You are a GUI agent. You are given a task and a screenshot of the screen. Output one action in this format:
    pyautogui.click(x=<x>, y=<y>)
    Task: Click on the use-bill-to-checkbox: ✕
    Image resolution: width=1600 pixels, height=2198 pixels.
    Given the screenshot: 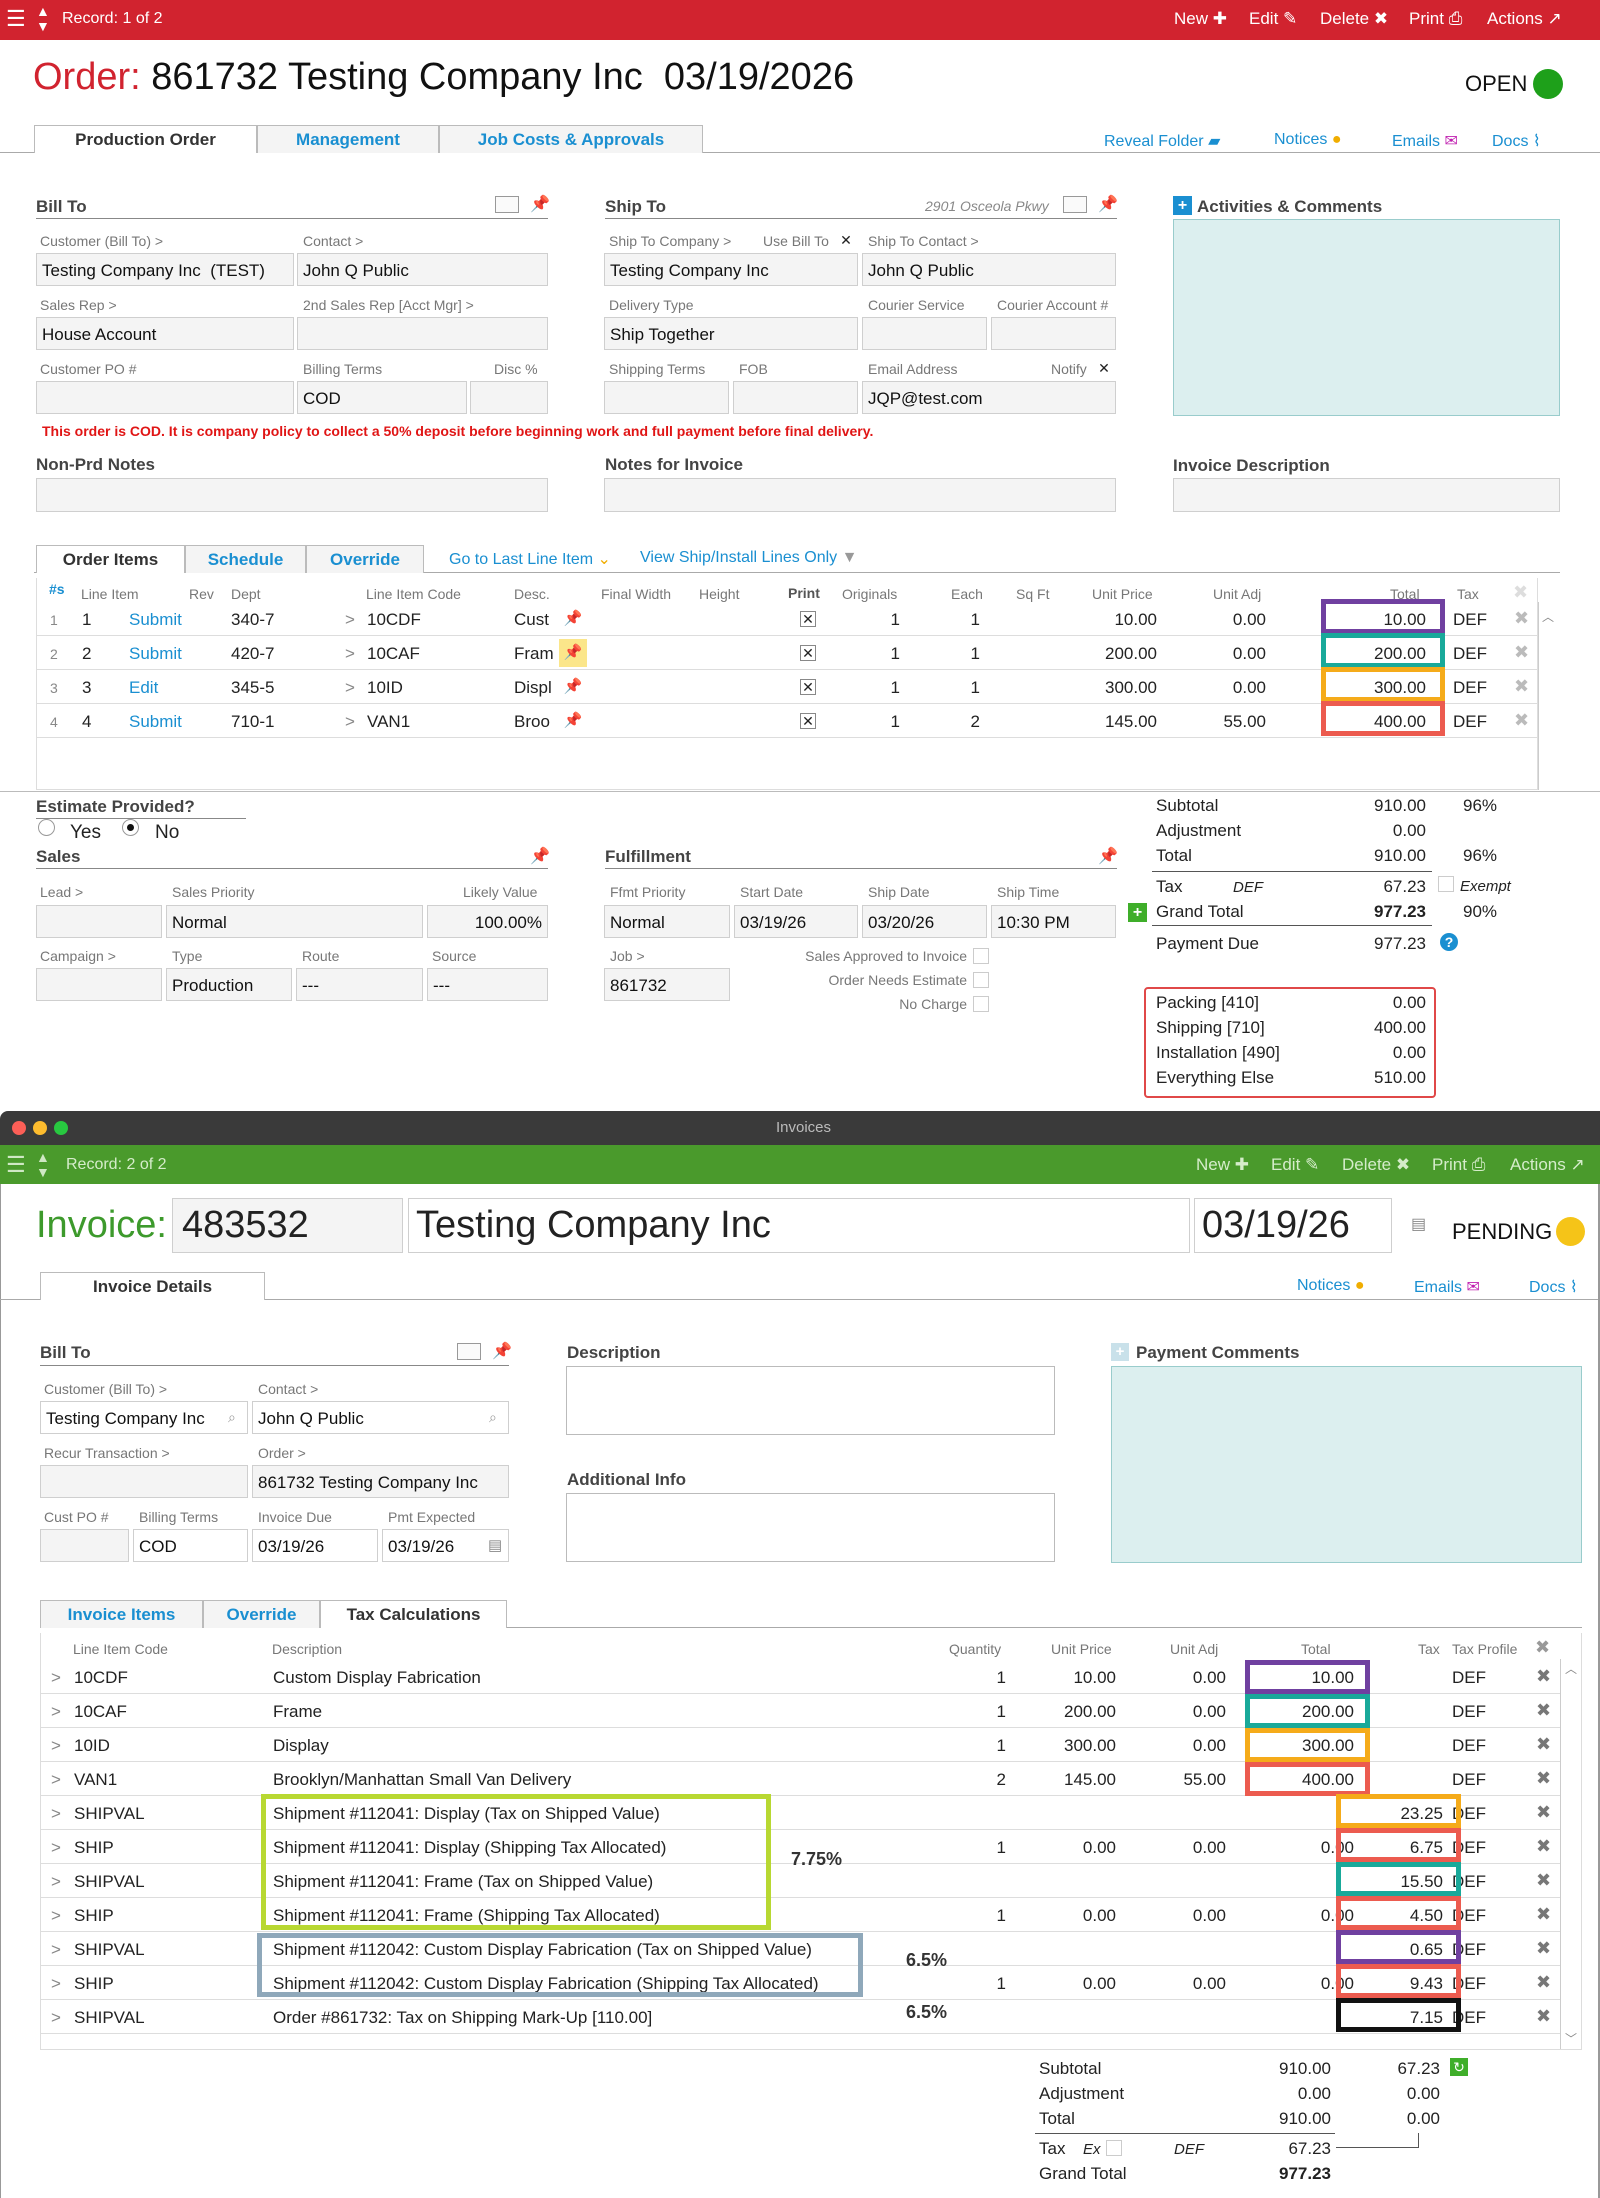 What is the action you would take?
    pyautogui.click(x=846, y=241)
    